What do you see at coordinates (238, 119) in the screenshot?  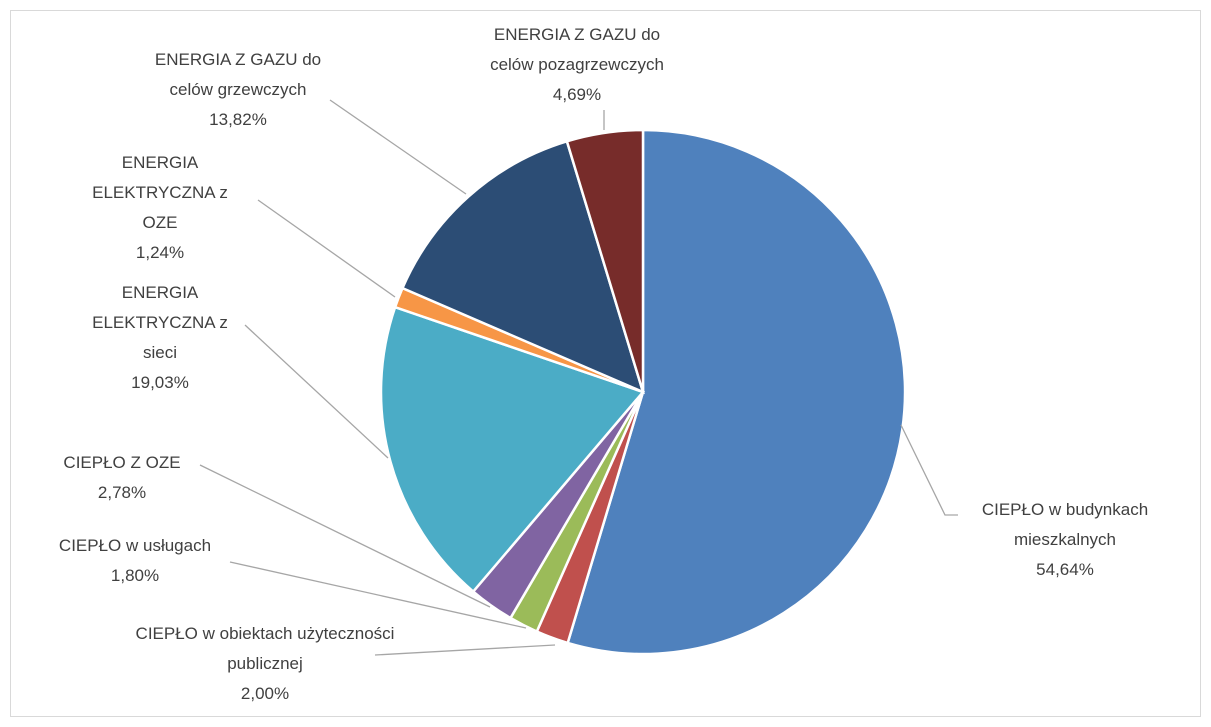 I see `label-value: 13,82%` at bounding box center [238, 119].